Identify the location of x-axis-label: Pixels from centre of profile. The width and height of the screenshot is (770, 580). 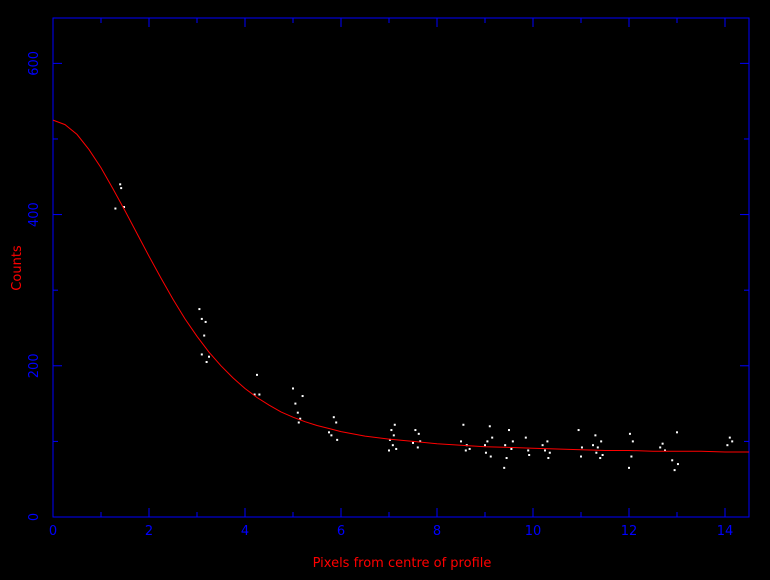
(402, 563).